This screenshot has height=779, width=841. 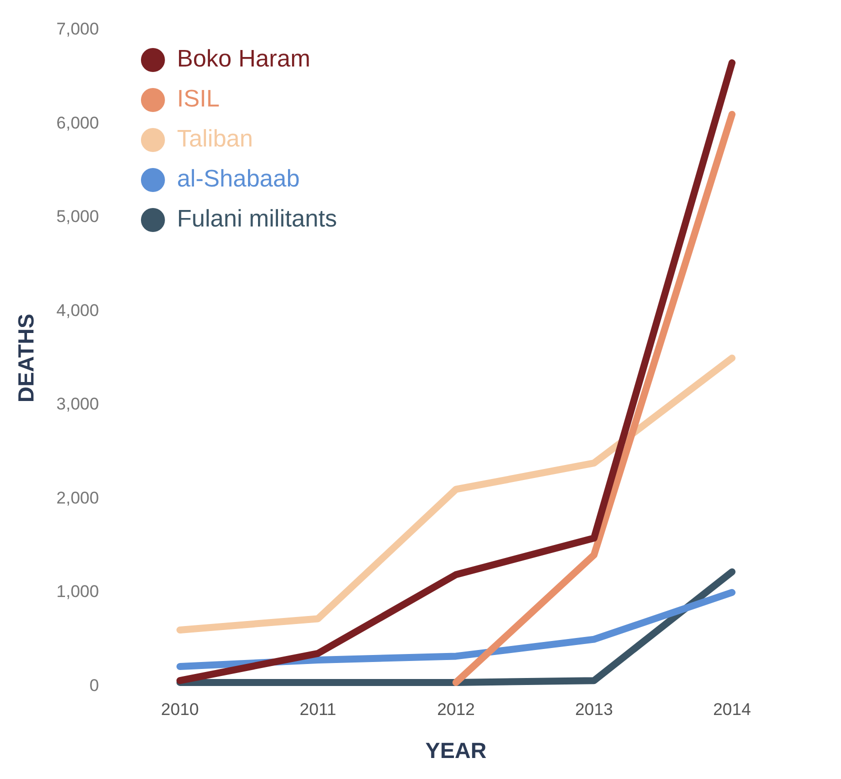 I want to click on y-tick-label: 3,000, so click(x=77, y=404).